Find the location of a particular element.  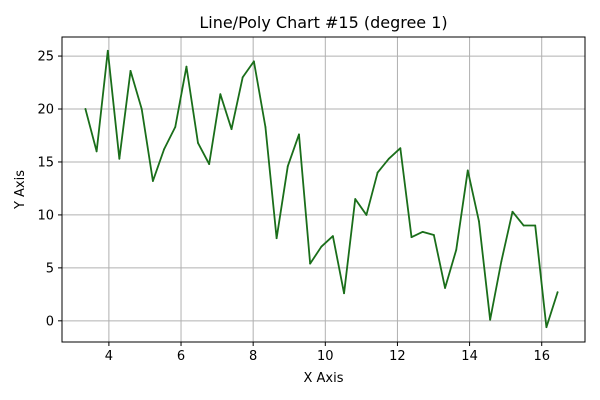

x-tick-label: 14 is located at coordinates (469, 356).